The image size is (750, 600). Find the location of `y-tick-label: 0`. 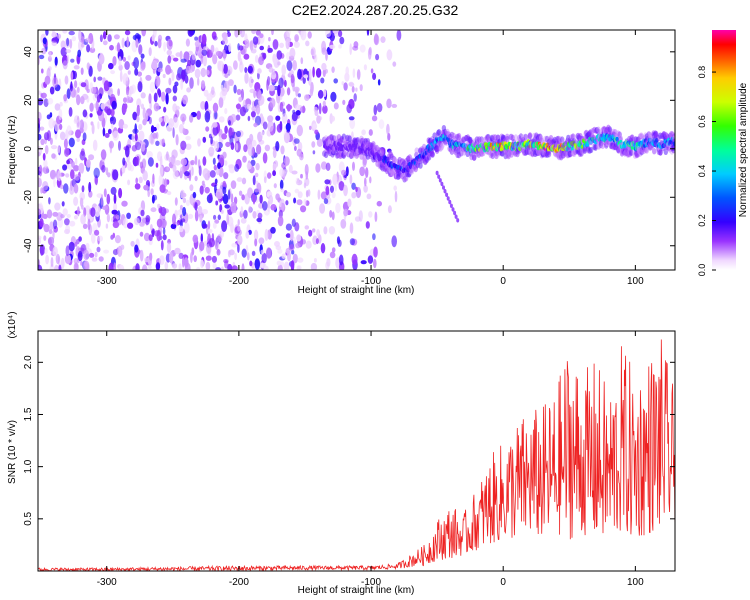

y-tick-label: 0 is located at coordinates (28, 149).